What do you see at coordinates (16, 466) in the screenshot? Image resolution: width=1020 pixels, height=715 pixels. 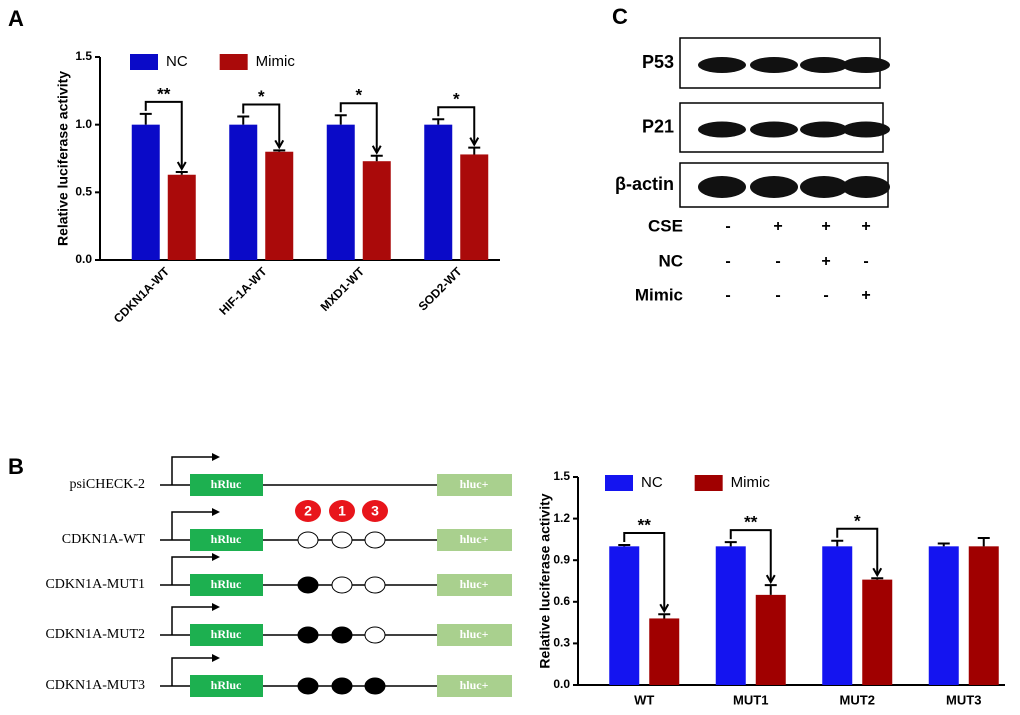 I see `panel-label: B` at bounding box center [16, 466].